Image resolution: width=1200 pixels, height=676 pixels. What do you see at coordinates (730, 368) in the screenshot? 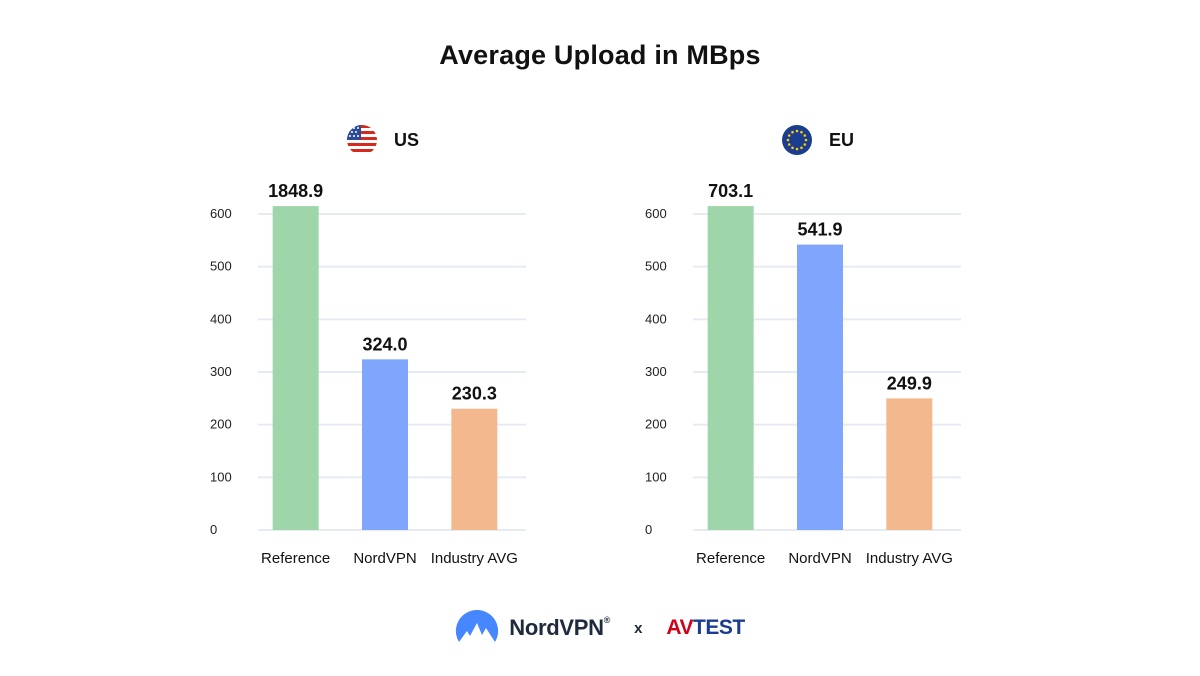
I see `eu-bar-reference` at bounding box center [730, 368].